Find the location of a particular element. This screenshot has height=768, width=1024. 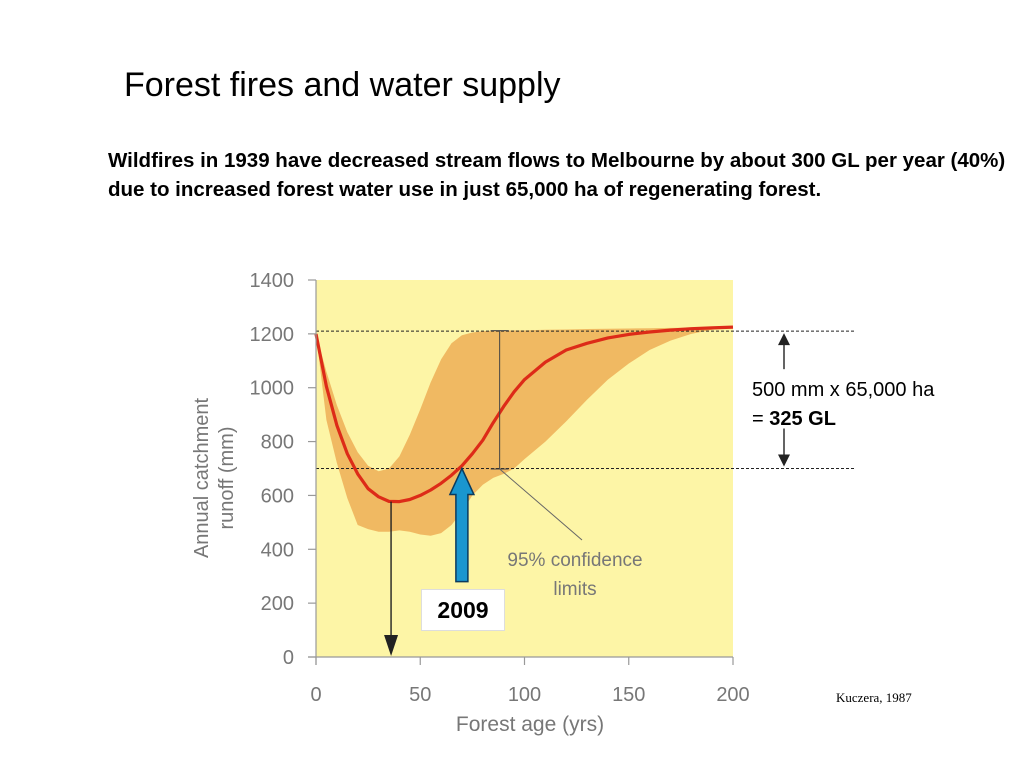

y-axis-label-line2: runoff (mm) is located at coordinates (227, 478).